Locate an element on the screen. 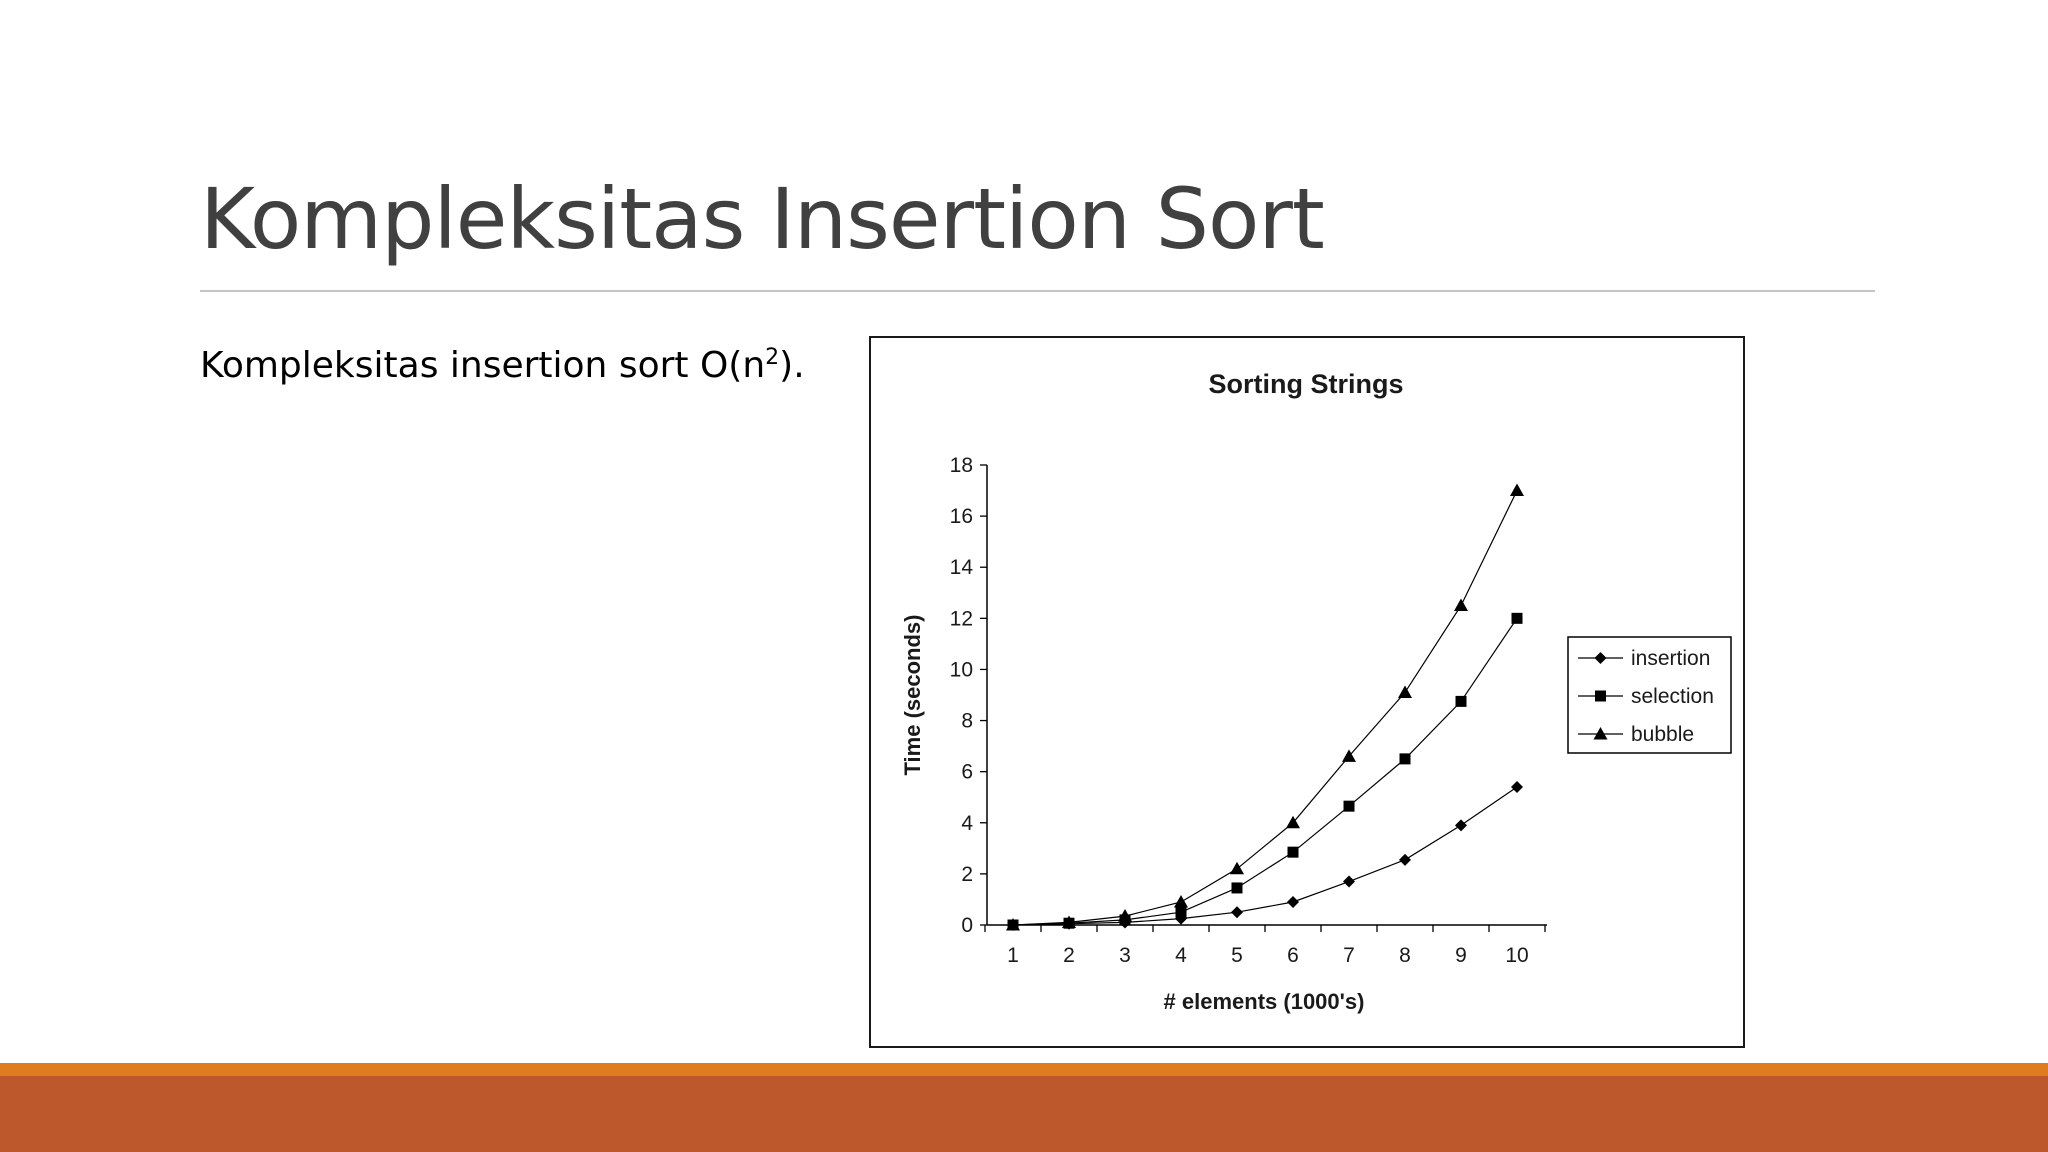  series-layer is located at coordinates (1265, 707).